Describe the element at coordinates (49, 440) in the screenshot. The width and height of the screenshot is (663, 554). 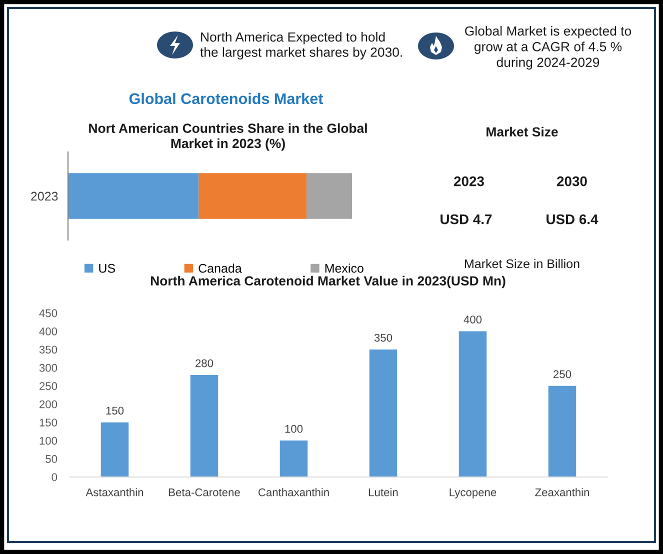
I see `y-tick-label: 100` at that location.